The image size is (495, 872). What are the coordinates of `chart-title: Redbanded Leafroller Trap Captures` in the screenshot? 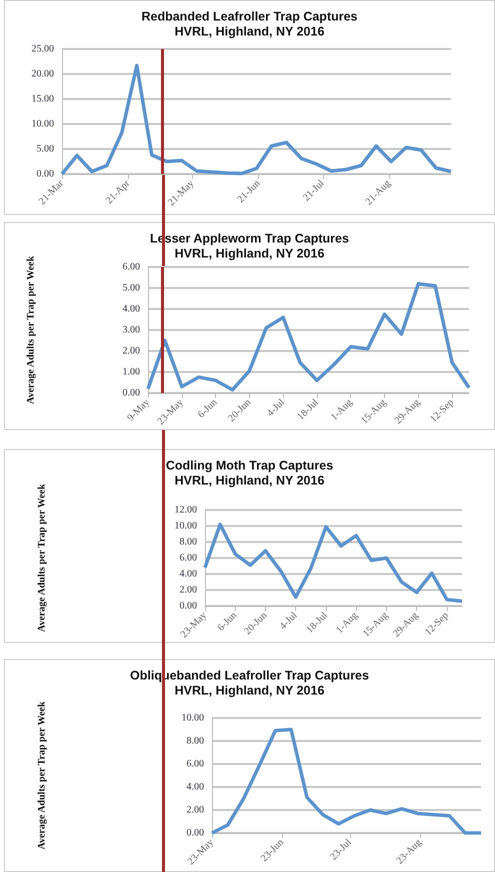 It's located at (249, 17).